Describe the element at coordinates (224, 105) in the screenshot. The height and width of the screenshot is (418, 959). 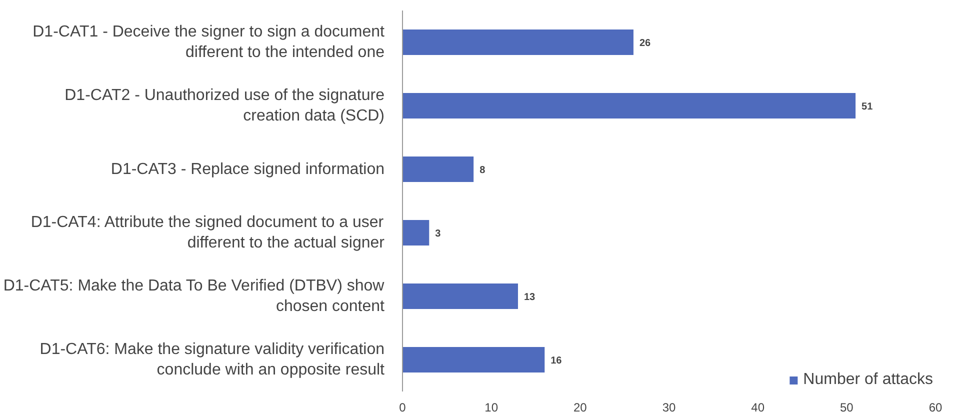
I see `y-tick-label: D1-CAT2 - Unauthorized use of the signature creation data (SCD)` at that location.